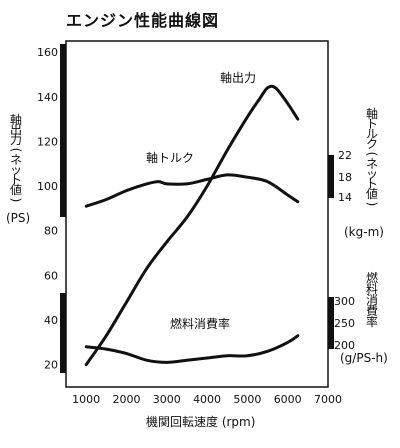 Image resolution: width=400 pixels, height=448 pixels. What do you see at coordinates (86, 399) in the screenshot?
I see `x-tick-label: 1000` at bounding box center [86, 399].